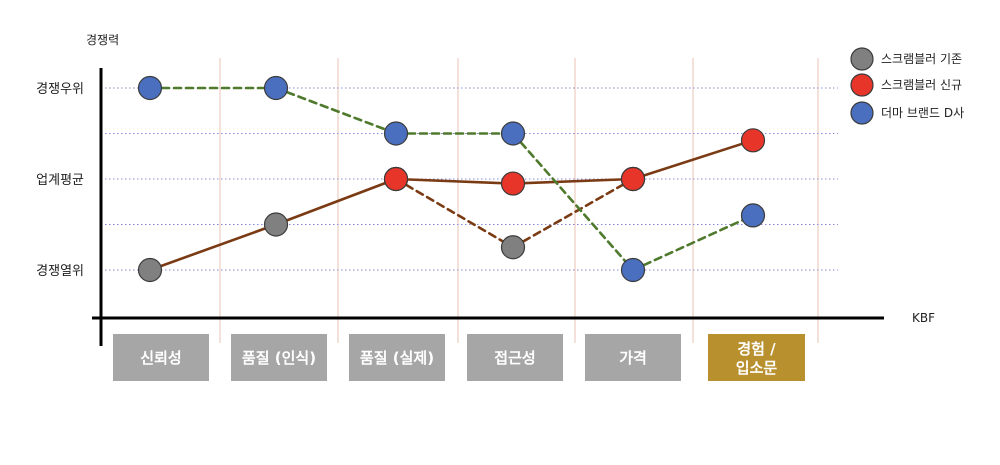  Describe the element at coordinates (922, 113) in the screenshot. I see `legend-label: 더마 브랜드 D사` at that location.